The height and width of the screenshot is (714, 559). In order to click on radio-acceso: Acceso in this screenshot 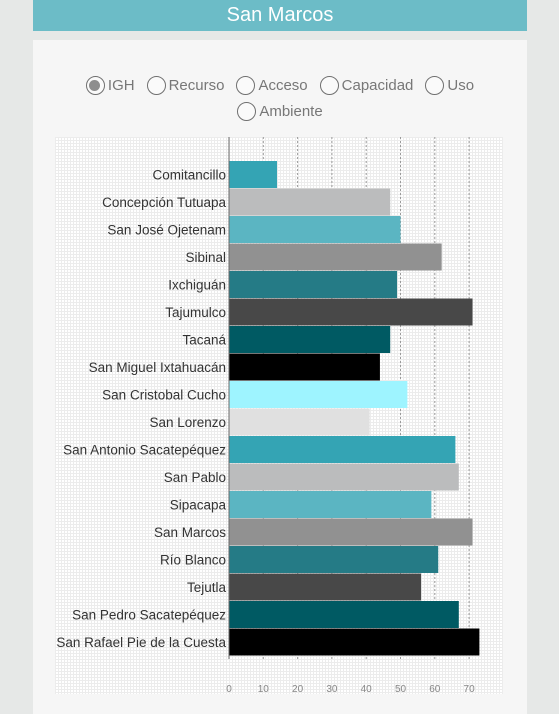, I will do `click(272, 85)`.